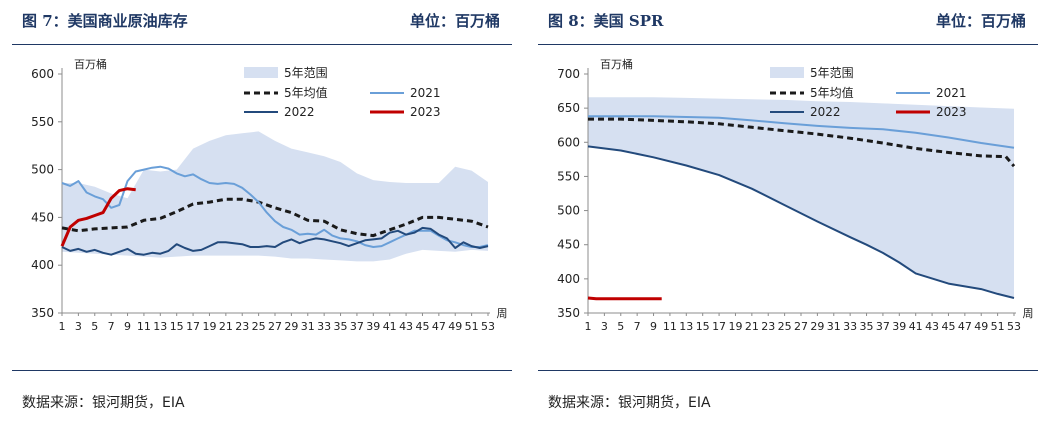 Image resolution: width=1060 pixels, height=427 pixels. I want to click on y-axis-label: 百万桶, so click(616, 64).